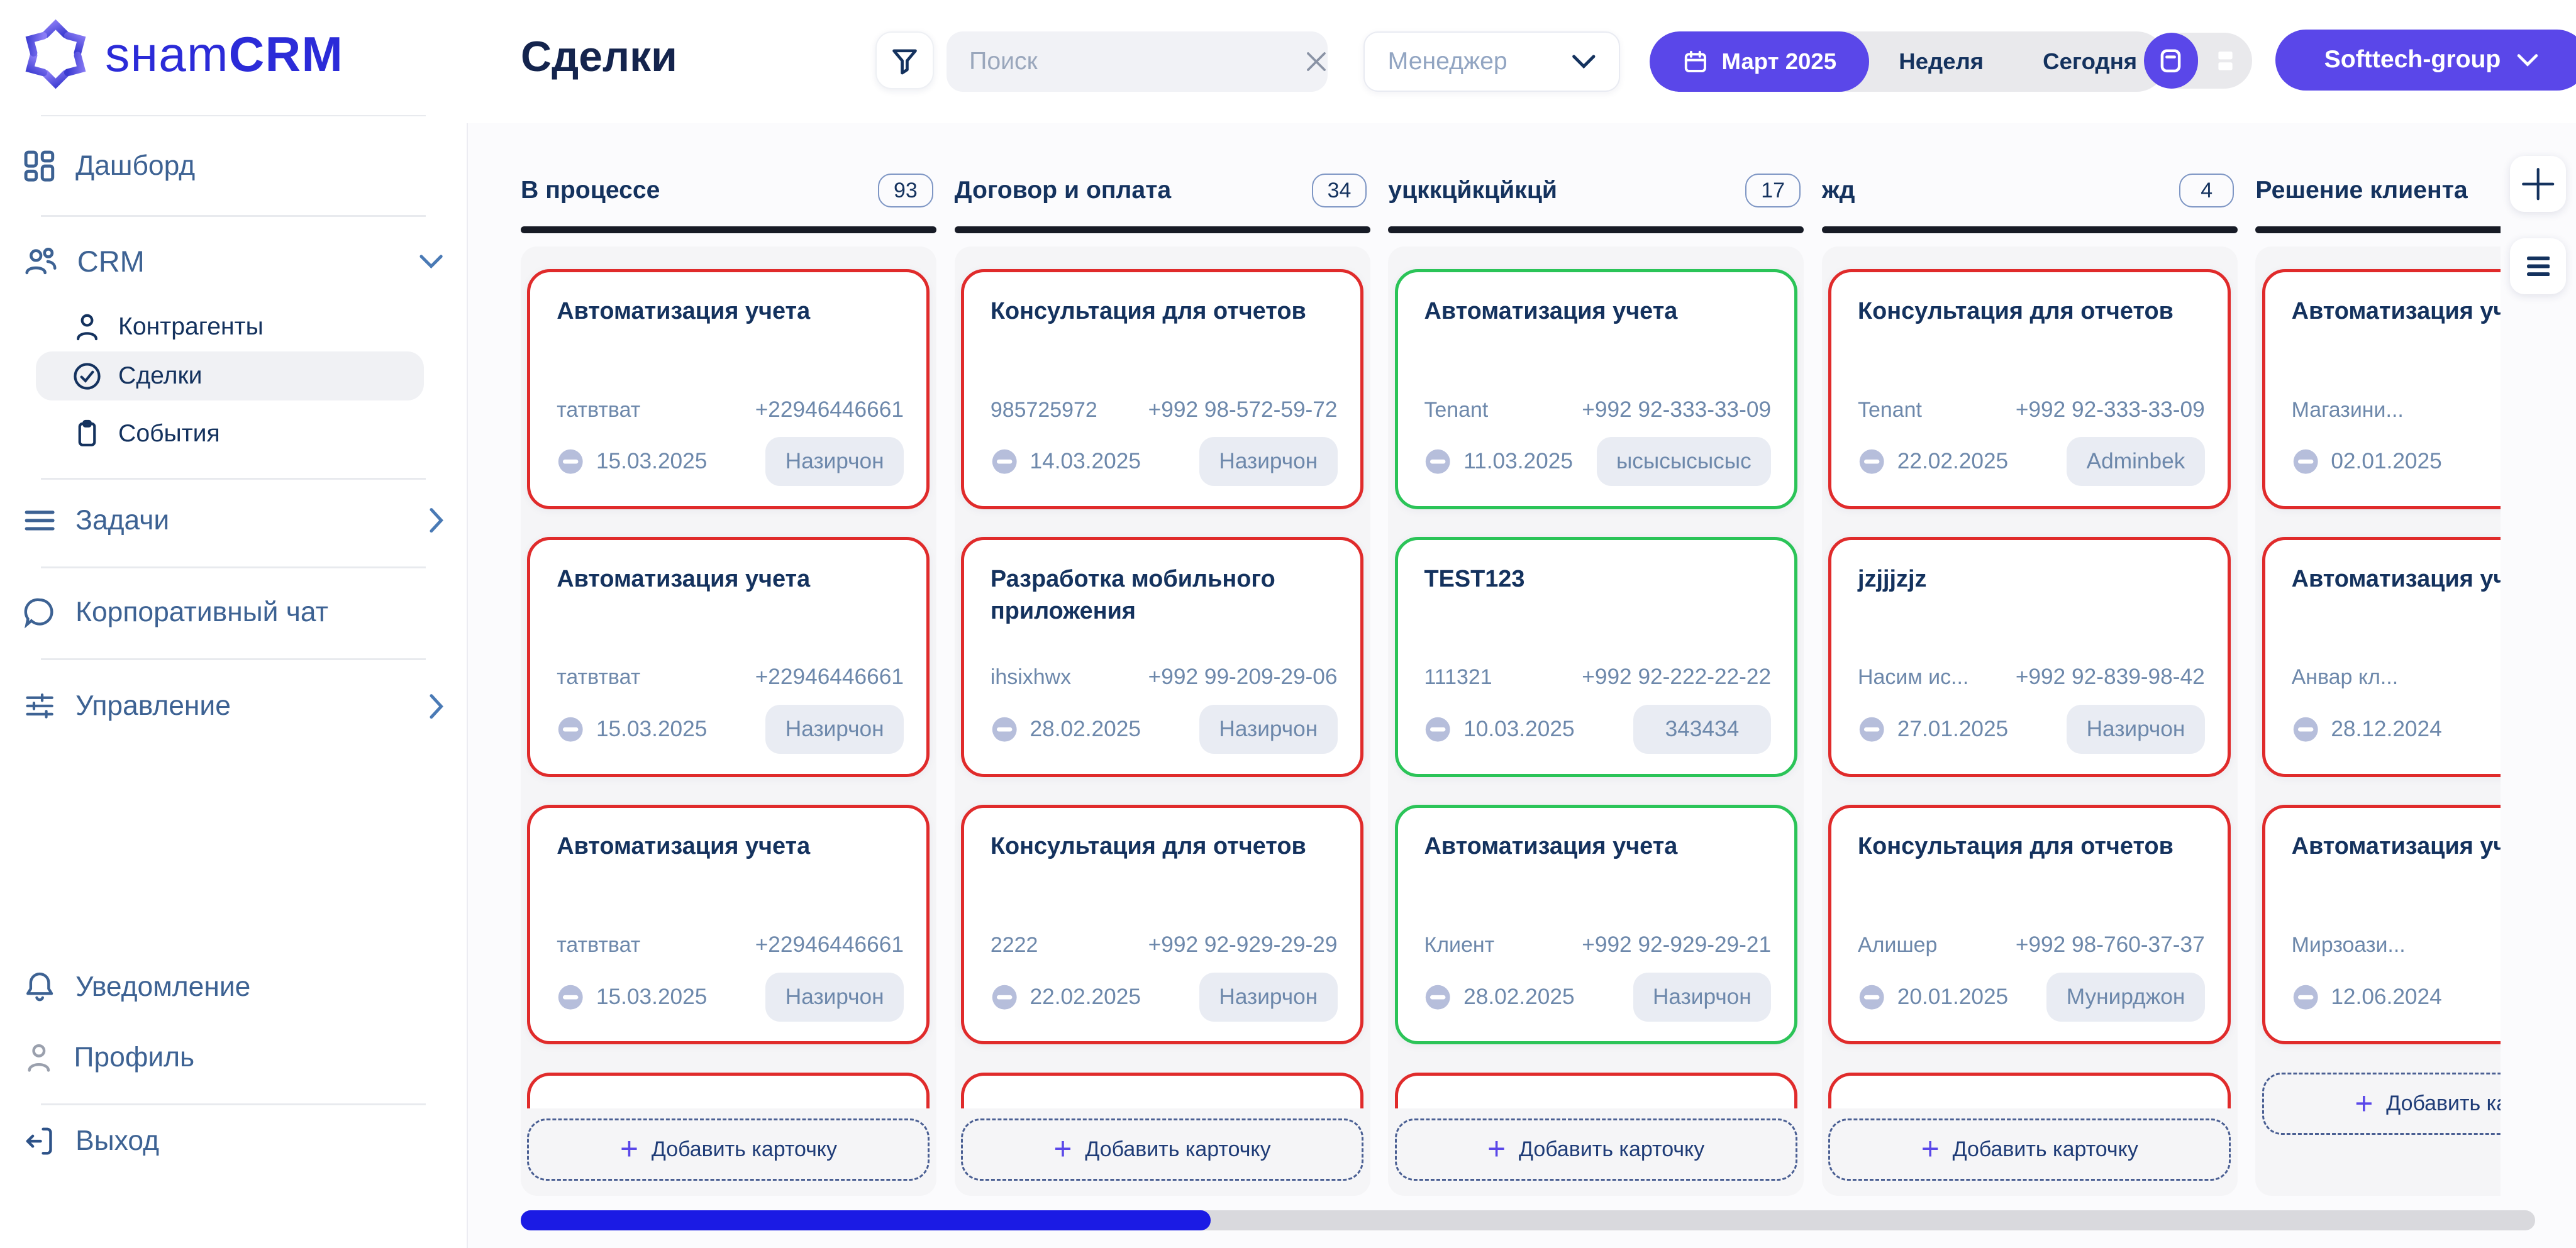  I want to click on chat-bubble-icon, so click(39, 612).